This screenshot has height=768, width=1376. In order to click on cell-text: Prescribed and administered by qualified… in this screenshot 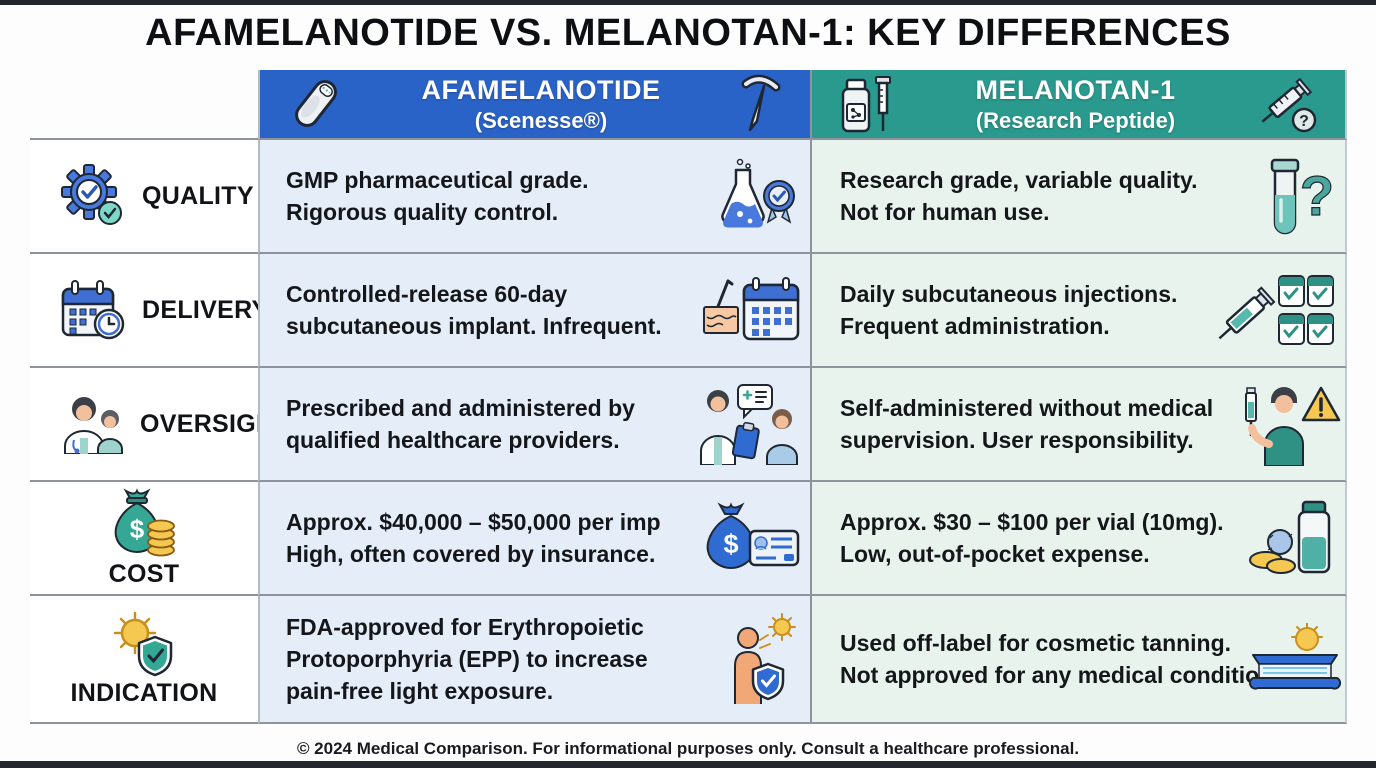, I will do `click(460, 424)`.